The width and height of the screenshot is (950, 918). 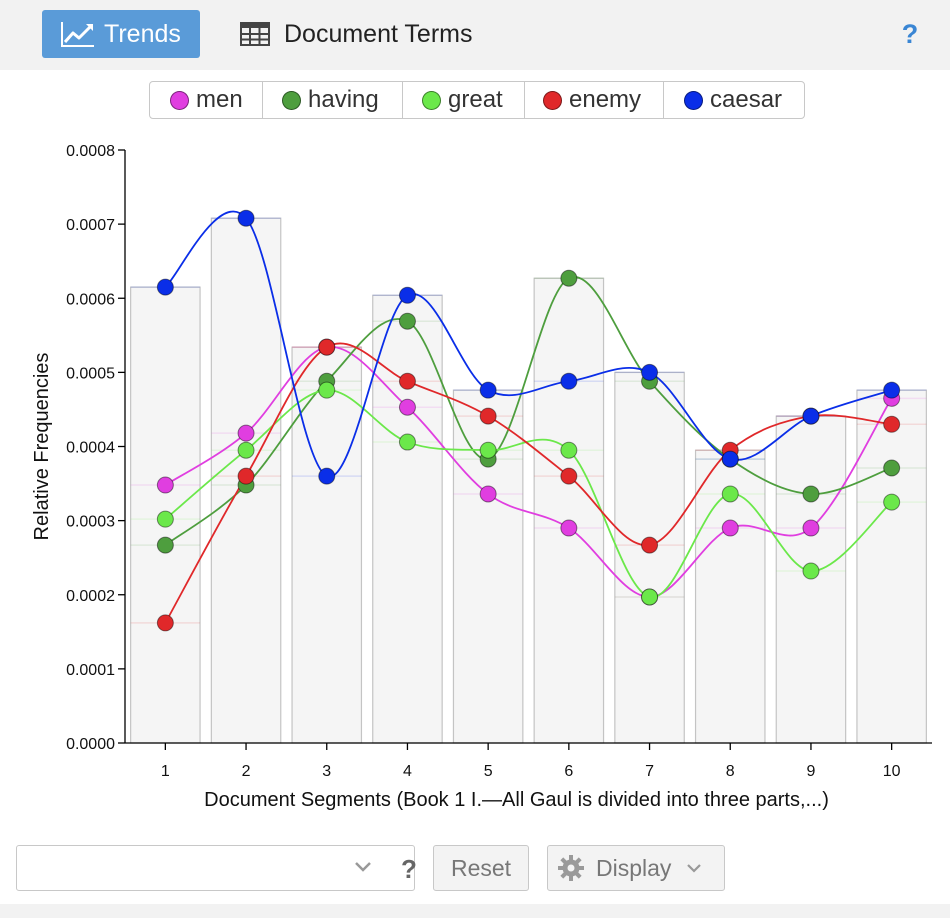 I want to click on y-tick-label: 0.0002, so click(x=90, y=596).